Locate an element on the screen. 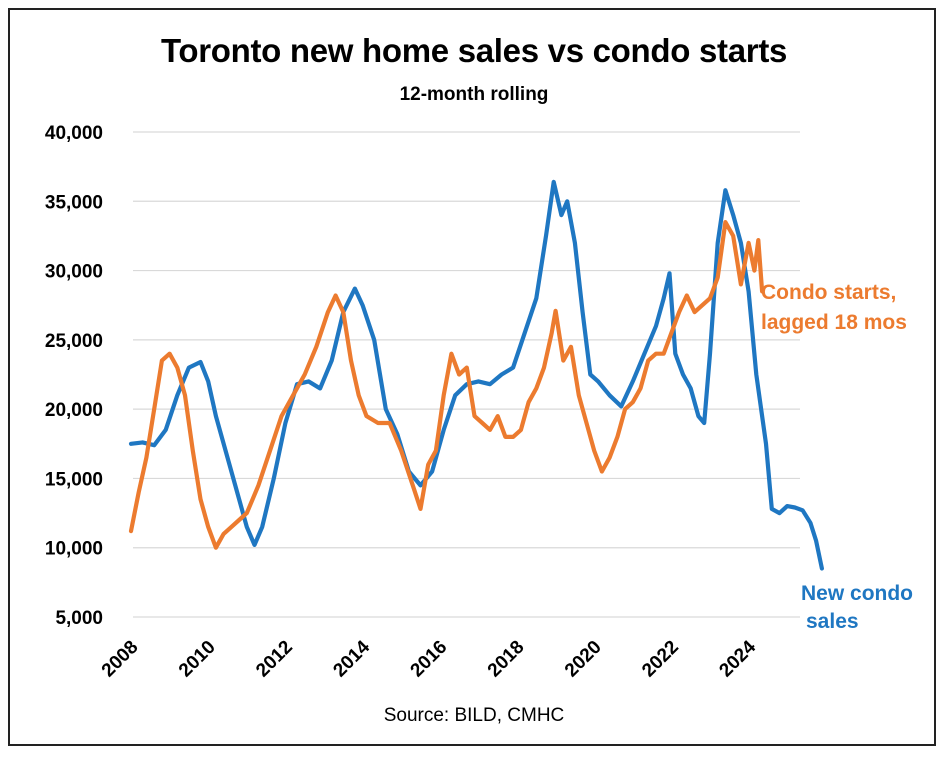  chart-source: Source: BILD, CMHC is located at coordinates (474, 715).